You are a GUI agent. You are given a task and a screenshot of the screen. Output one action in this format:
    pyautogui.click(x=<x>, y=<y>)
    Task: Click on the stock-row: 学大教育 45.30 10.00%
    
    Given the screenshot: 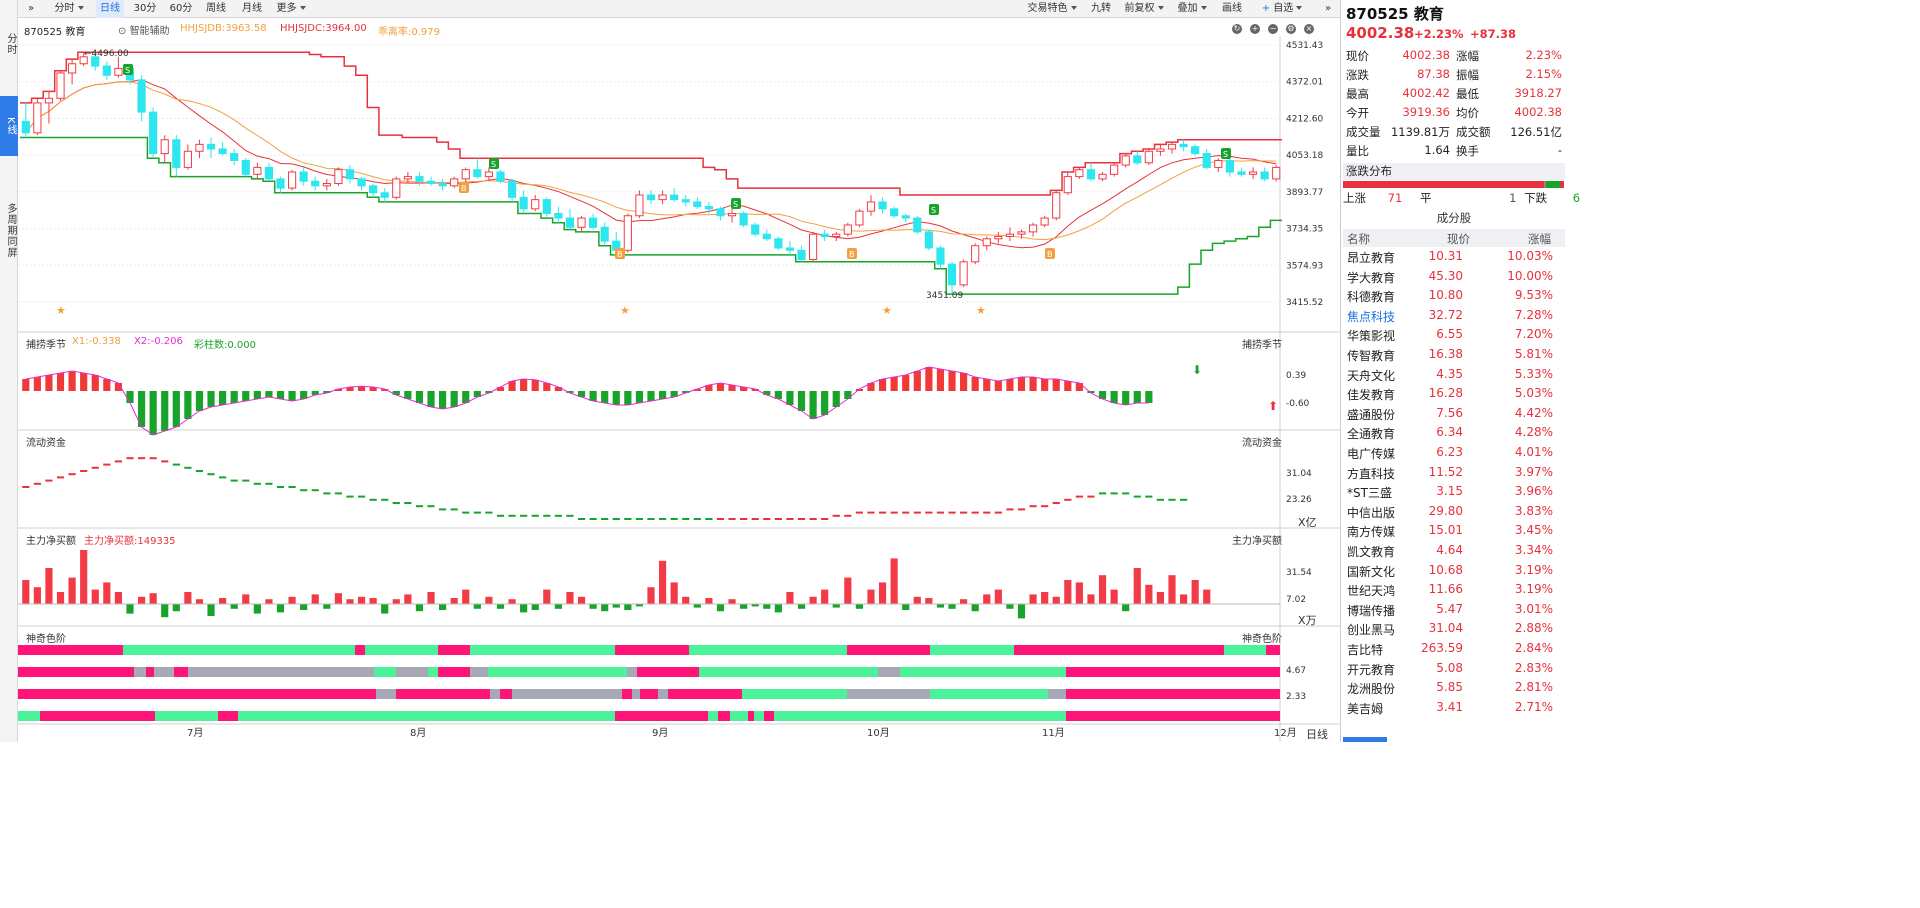 What is the action you would take?
    pyautogui.click(x=1450, y=276)
    